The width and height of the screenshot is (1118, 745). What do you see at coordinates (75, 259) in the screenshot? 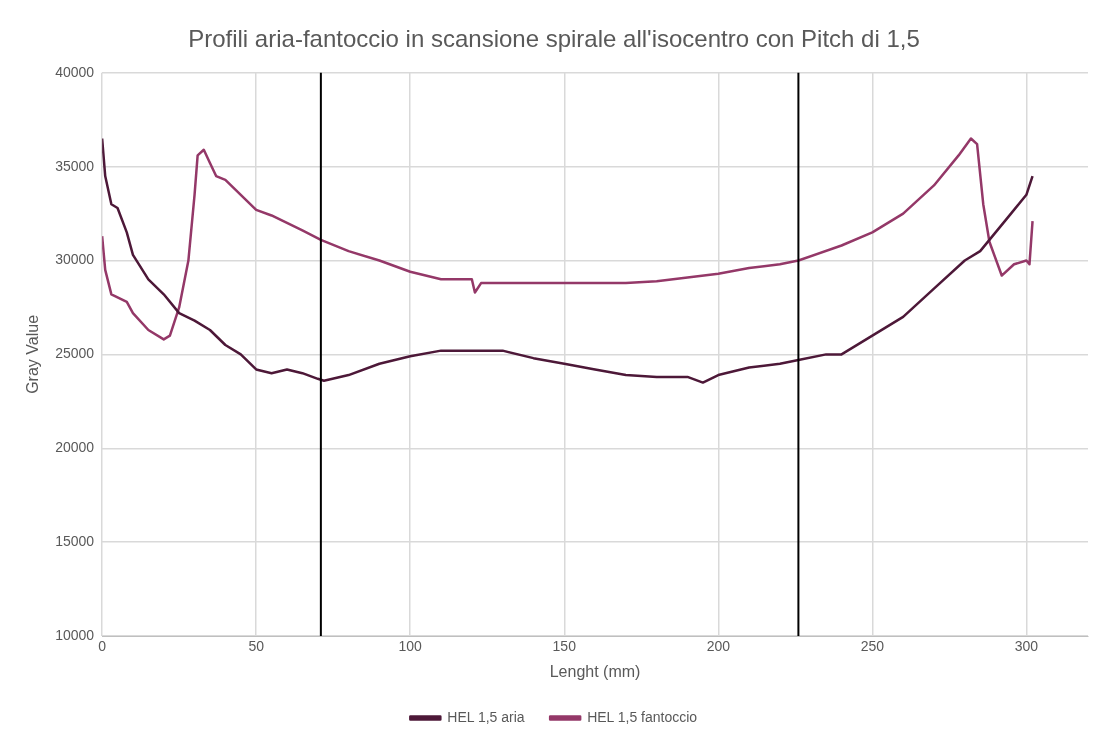
I see `y-tick-label: 30000` at bounding box center [75, 259].